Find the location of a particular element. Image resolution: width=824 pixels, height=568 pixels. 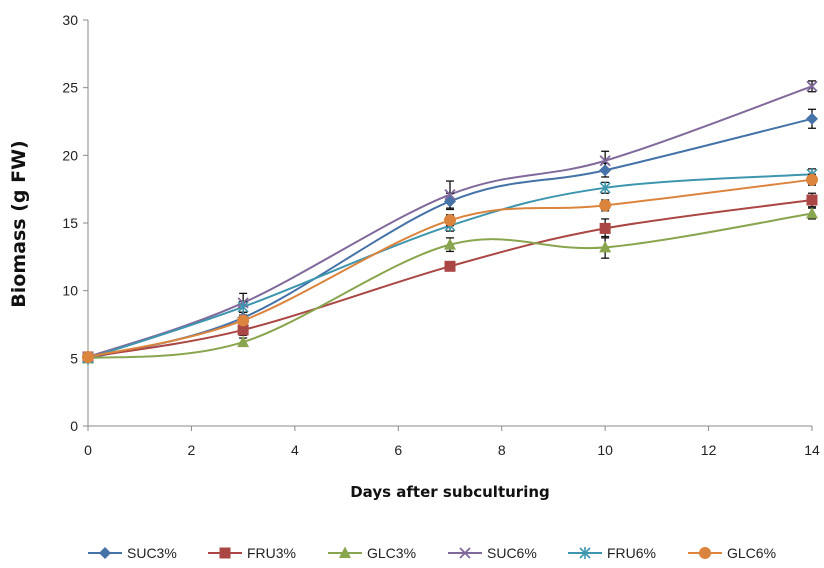

legend-label: FRU3% is located at coordinates (271, 553).